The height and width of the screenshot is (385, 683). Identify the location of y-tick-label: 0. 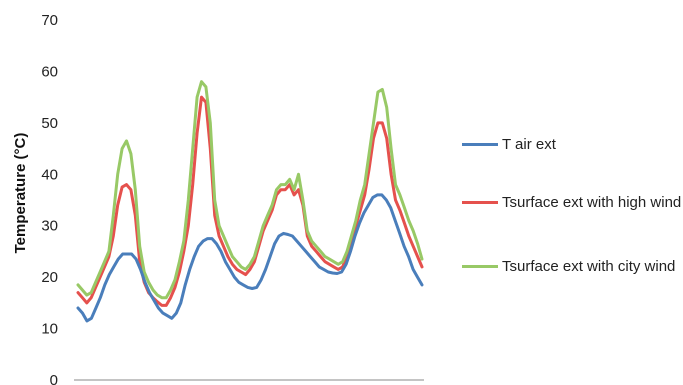
(54, 378).